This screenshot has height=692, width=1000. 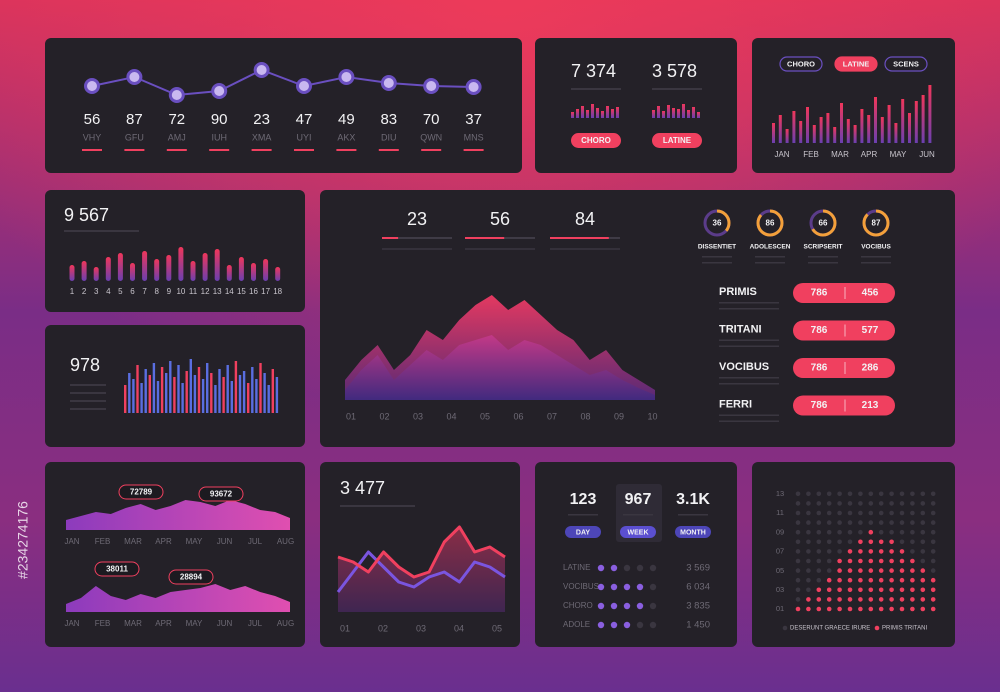 What do you see at coordinates (500, 367) in the screenshot?
I see `area` at bounding box center [500, 367].